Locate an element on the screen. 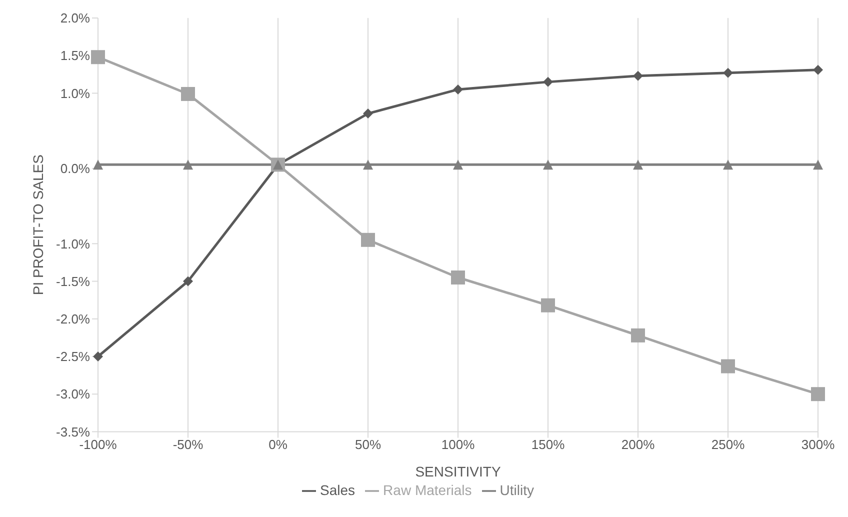 Image resolution: width=848 pixels, height=517 pixels. x-axis-title: SENSITIVITY is located at coordinates (458, 472).